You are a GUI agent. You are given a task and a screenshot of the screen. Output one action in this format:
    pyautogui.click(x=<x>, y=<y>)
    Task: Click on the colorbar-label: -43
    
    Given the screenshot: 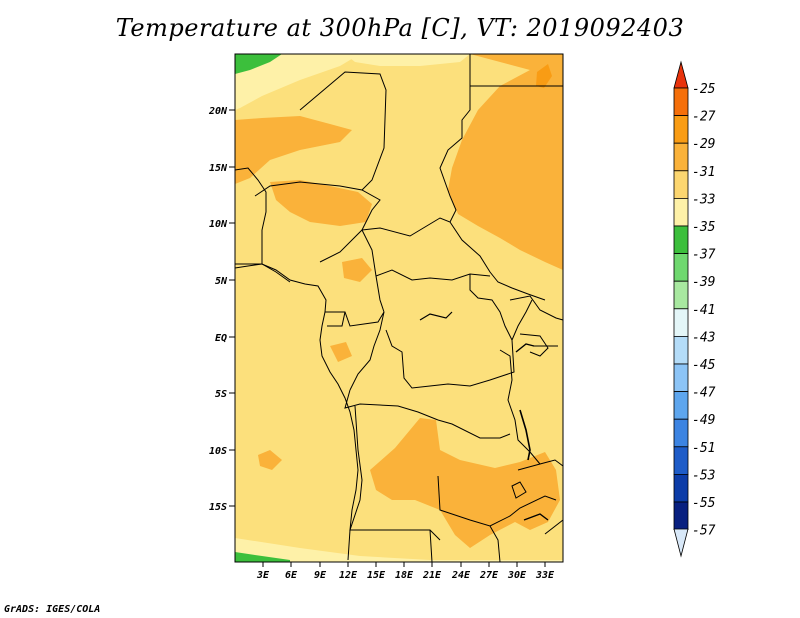 What is the action you would take?
    pyautogui.click(x=703, y=337)
    